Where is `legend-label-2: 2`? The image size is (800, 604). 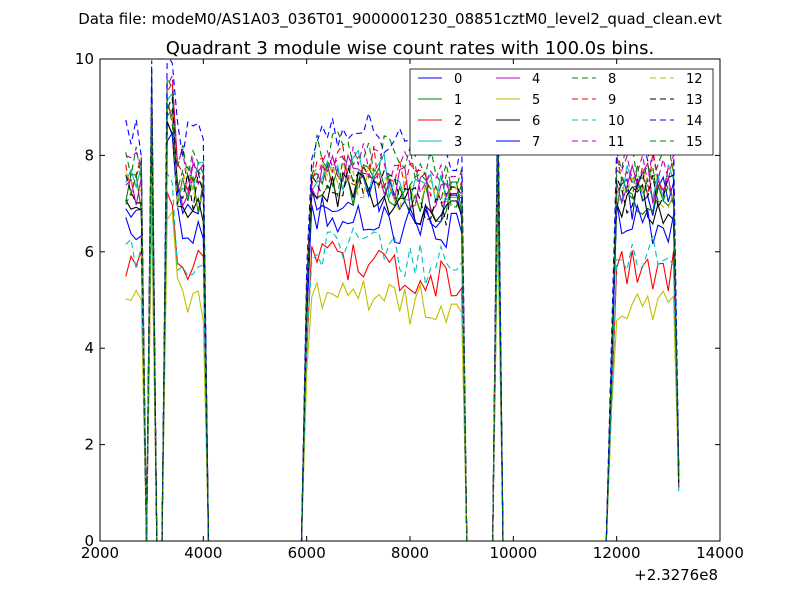 legend-label-2: 2 is located at coordinates (458, 121).